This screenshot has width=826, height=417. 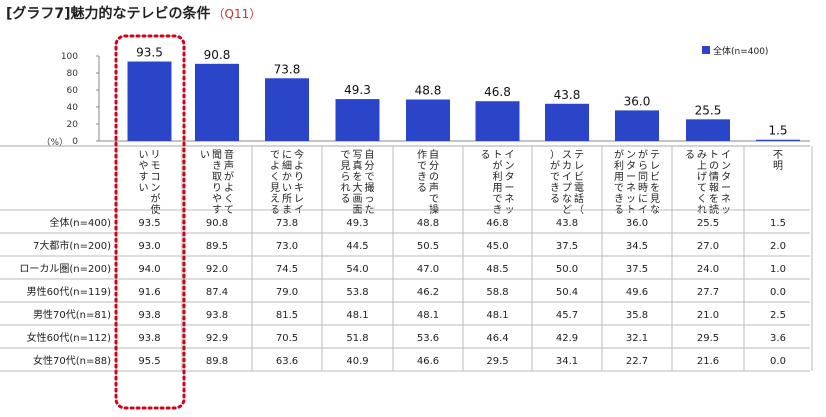 What do you see at coordinates (275, 177) in the screenshot?
I see `category-char: く` at bounding box center [275, 177].